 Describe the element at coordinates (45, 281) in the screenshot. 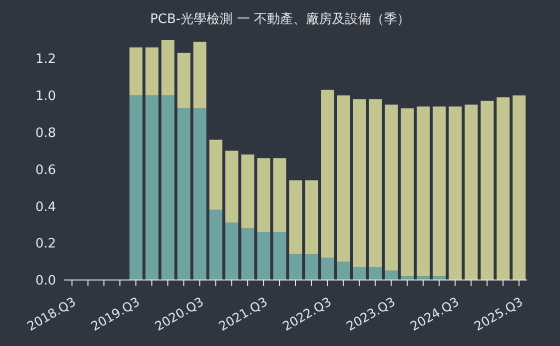

I see `y-tick-label: 0.0` at that location.